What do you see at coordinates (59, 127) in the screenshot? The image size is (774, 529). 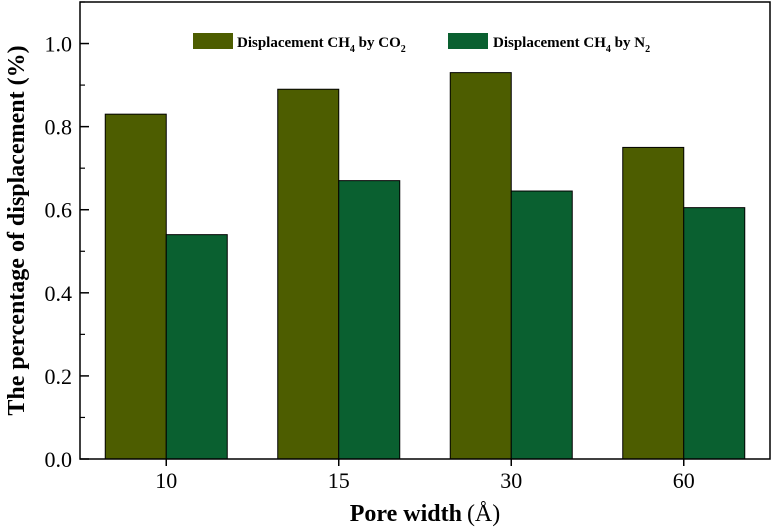 I see `y-tick-label: 0.8` at bounding box center [59, 127].